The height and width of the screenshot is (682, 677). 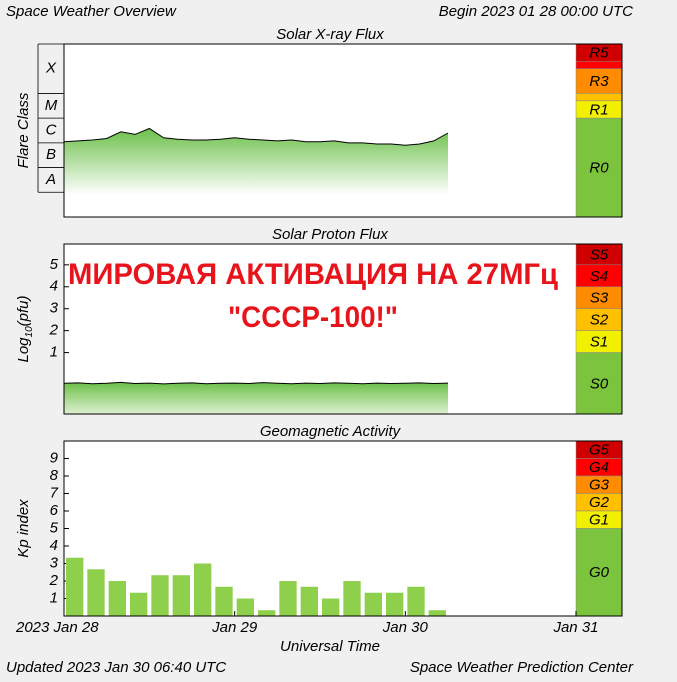 I want to click on scale-label: S4, so click(x=599, y=276).